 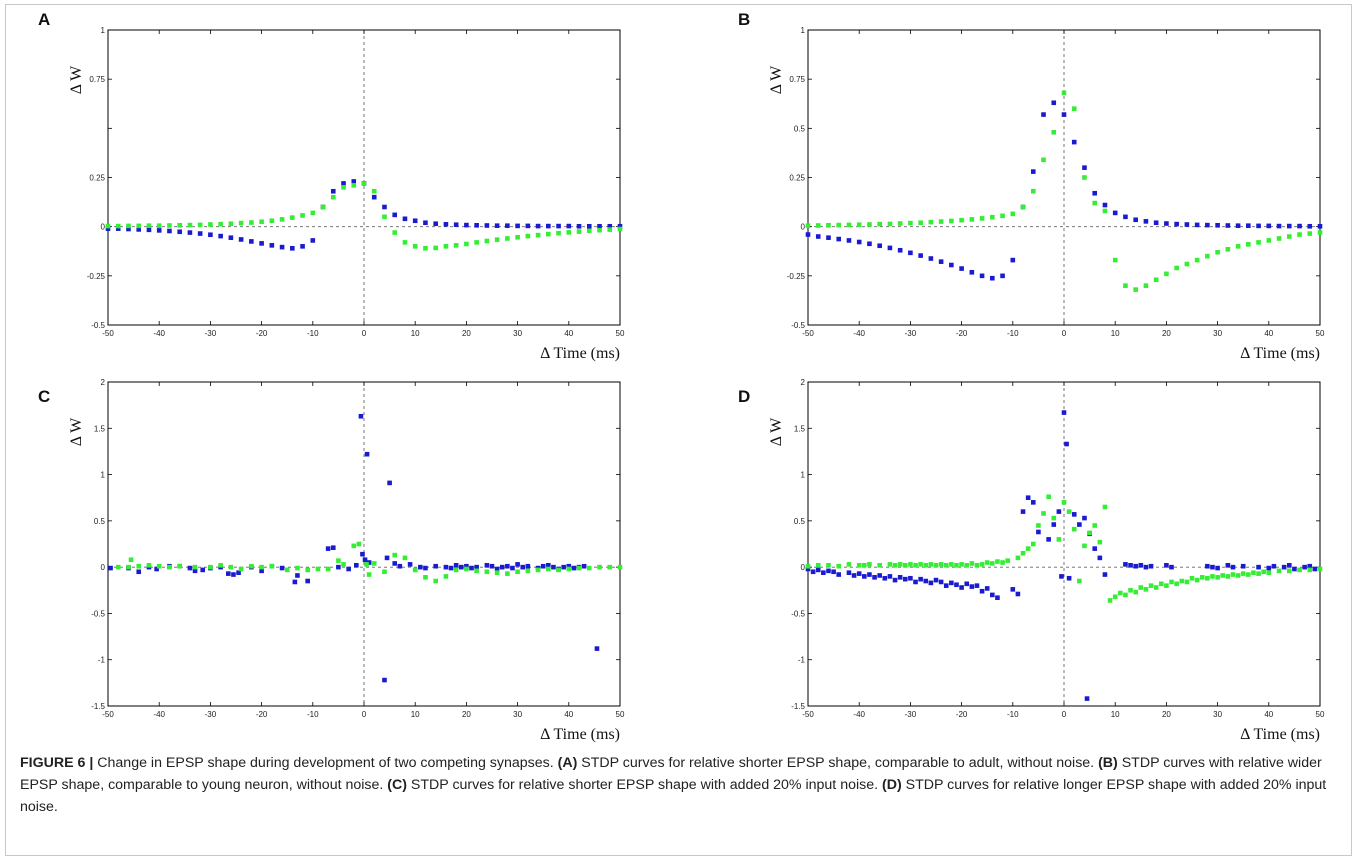 What do you see at coordinates (98, 325) in the screenshot?
I see `ytick-label-a: -0.5` at bounding box center [98, 325].